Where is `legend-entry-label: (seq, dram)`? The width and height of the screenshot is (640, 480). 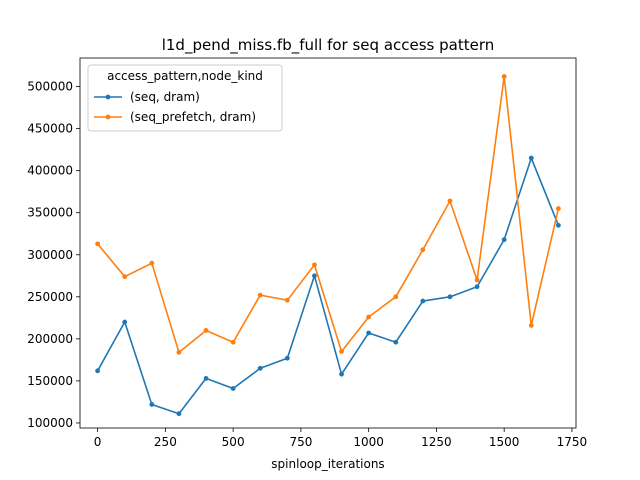 legend-entry-label: (seq, dram) is located at coordinates (165, 97).